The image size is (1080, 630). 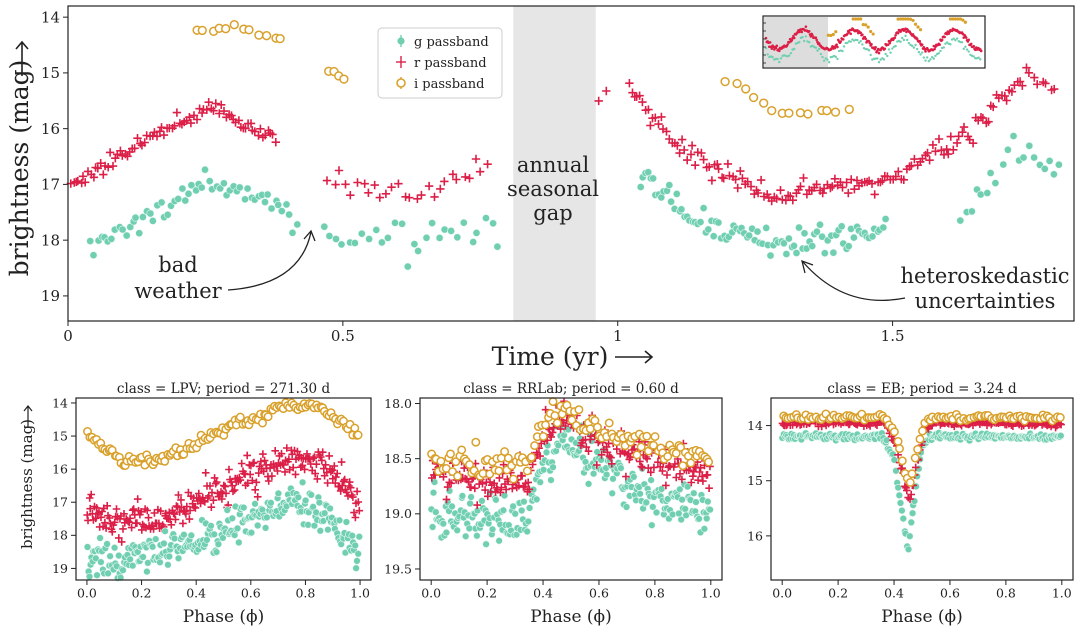 I want to click on main-y-tick-label: 17, so click(x=50, y=185).